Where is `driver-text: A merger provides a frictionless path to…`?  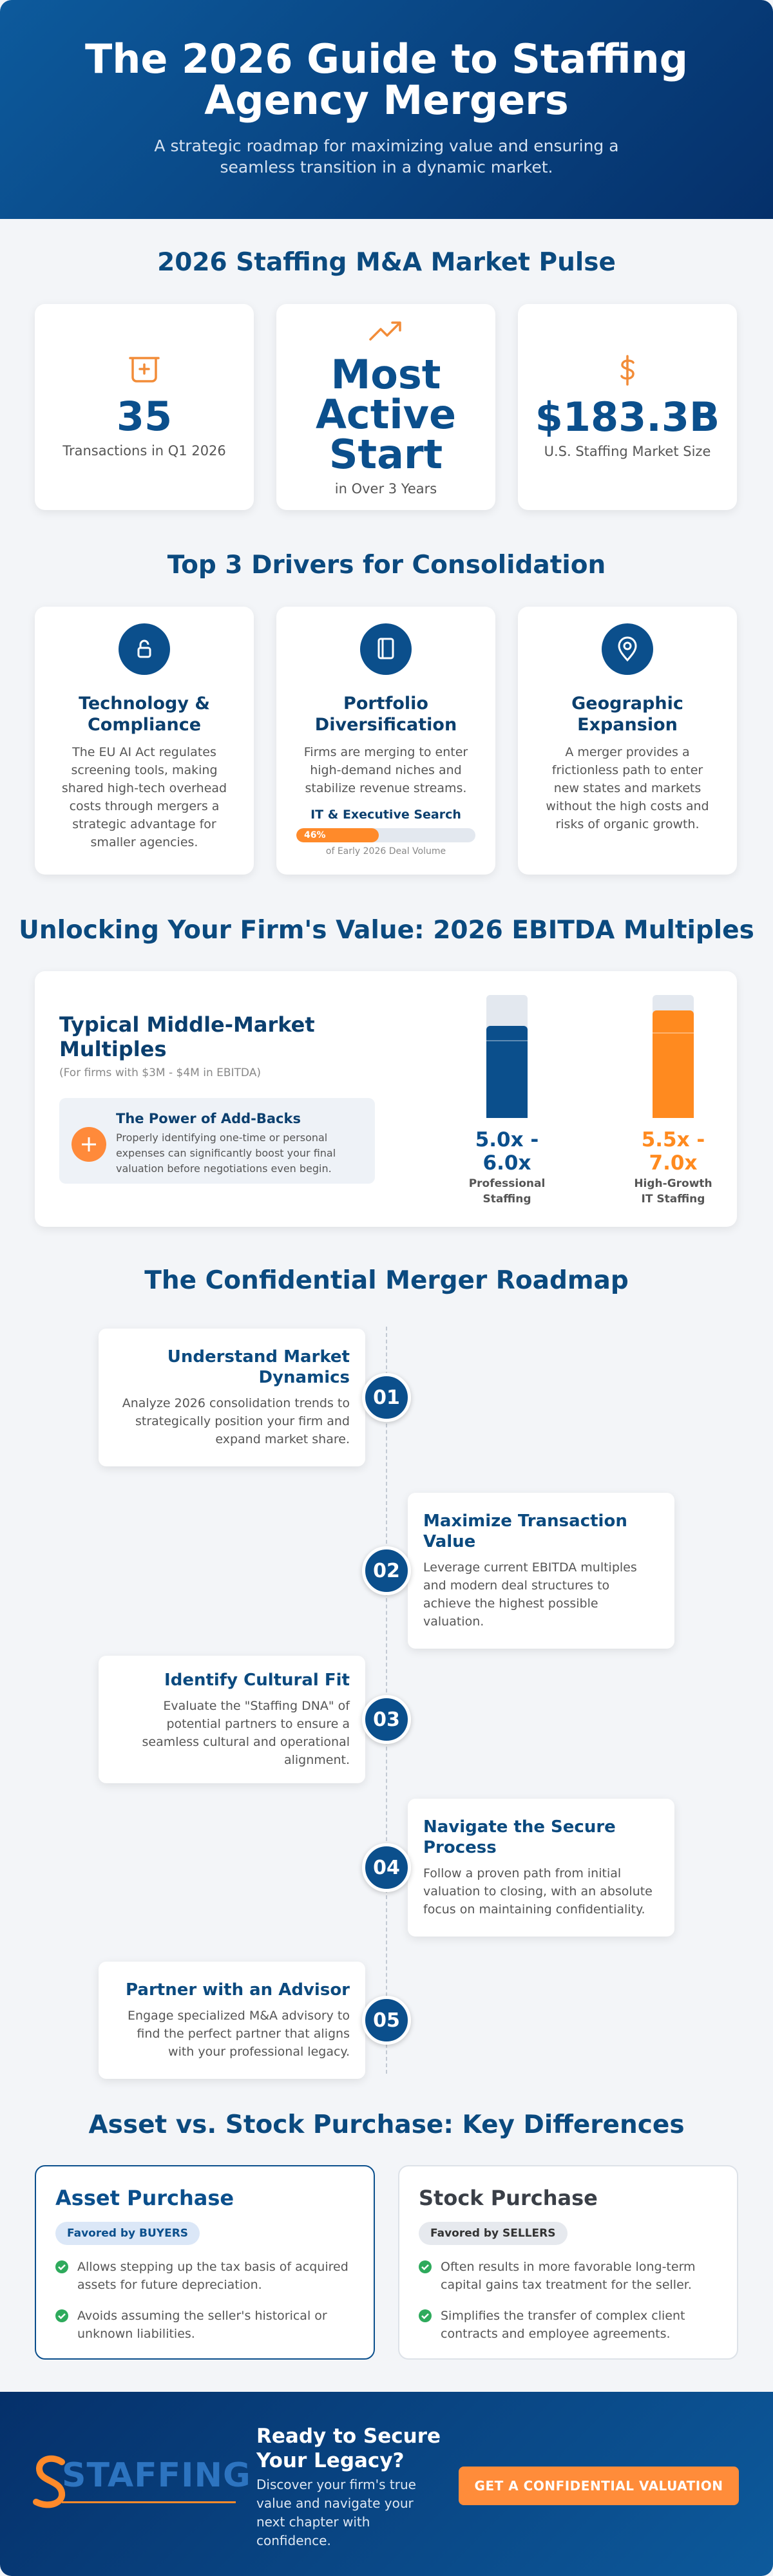
driver-text: A merger provides a frictionless path to… is located at coordinates (627, 788).